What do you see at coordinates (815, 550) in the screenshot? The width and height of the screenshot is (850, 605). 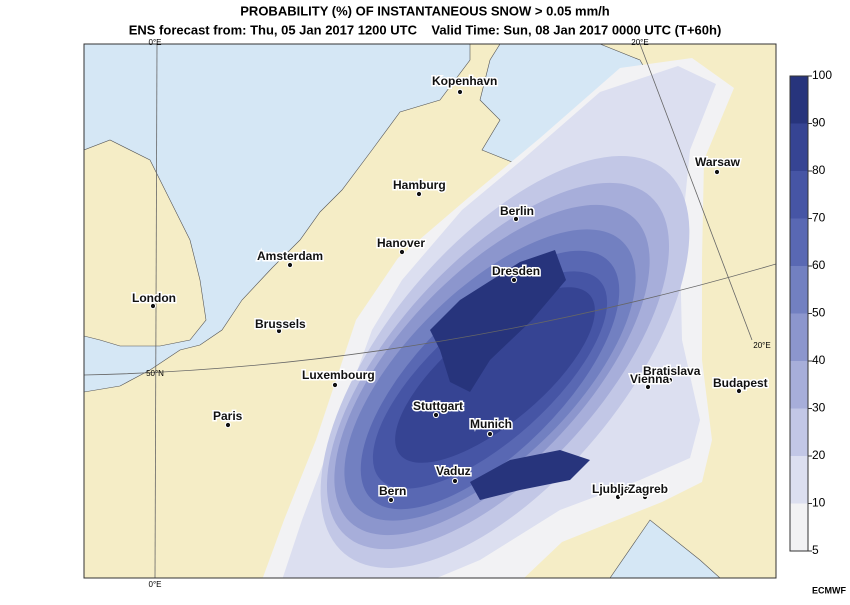 I see `colorbar-tick-label: 5` at bounding box center [815, 550].